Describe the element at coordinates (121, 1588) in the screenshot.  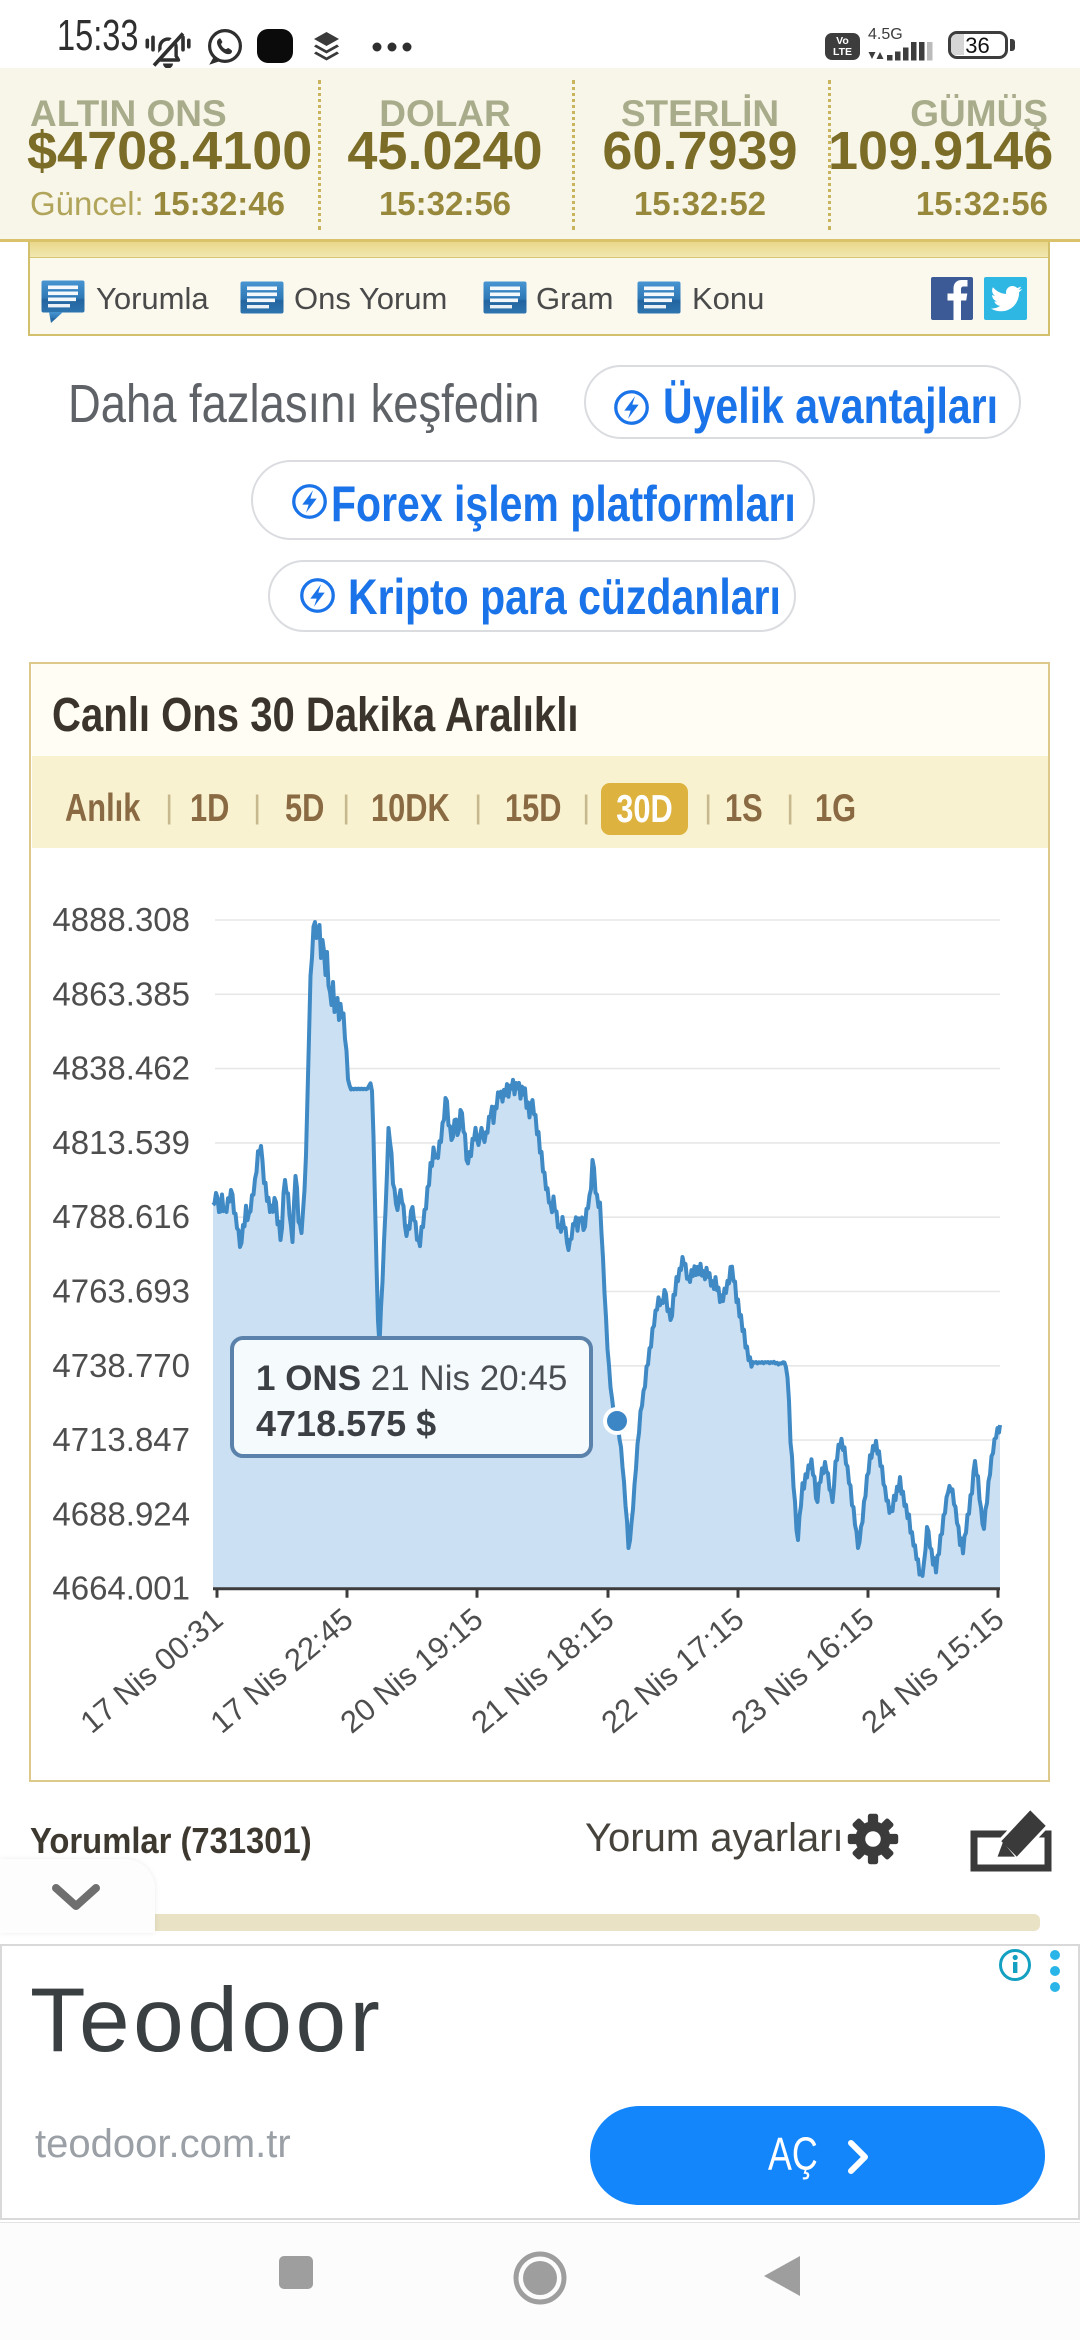
I see `svg-text: 4664.001` at that location.